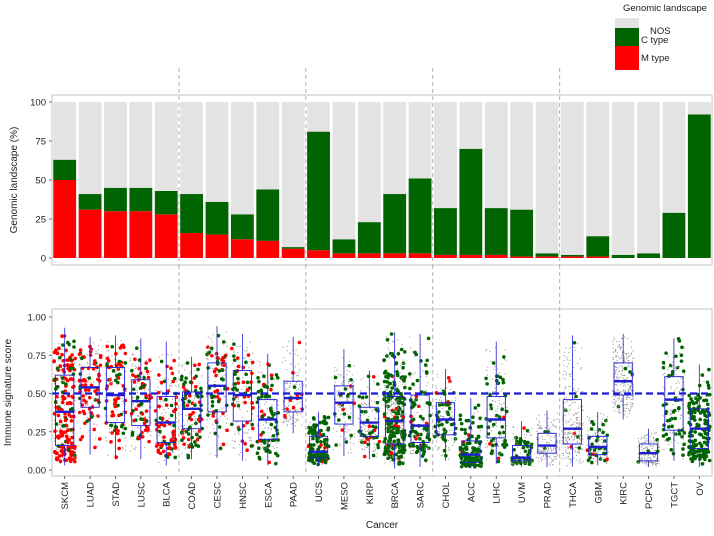  I want to click on bar-luad-nos, so click(90, 148).